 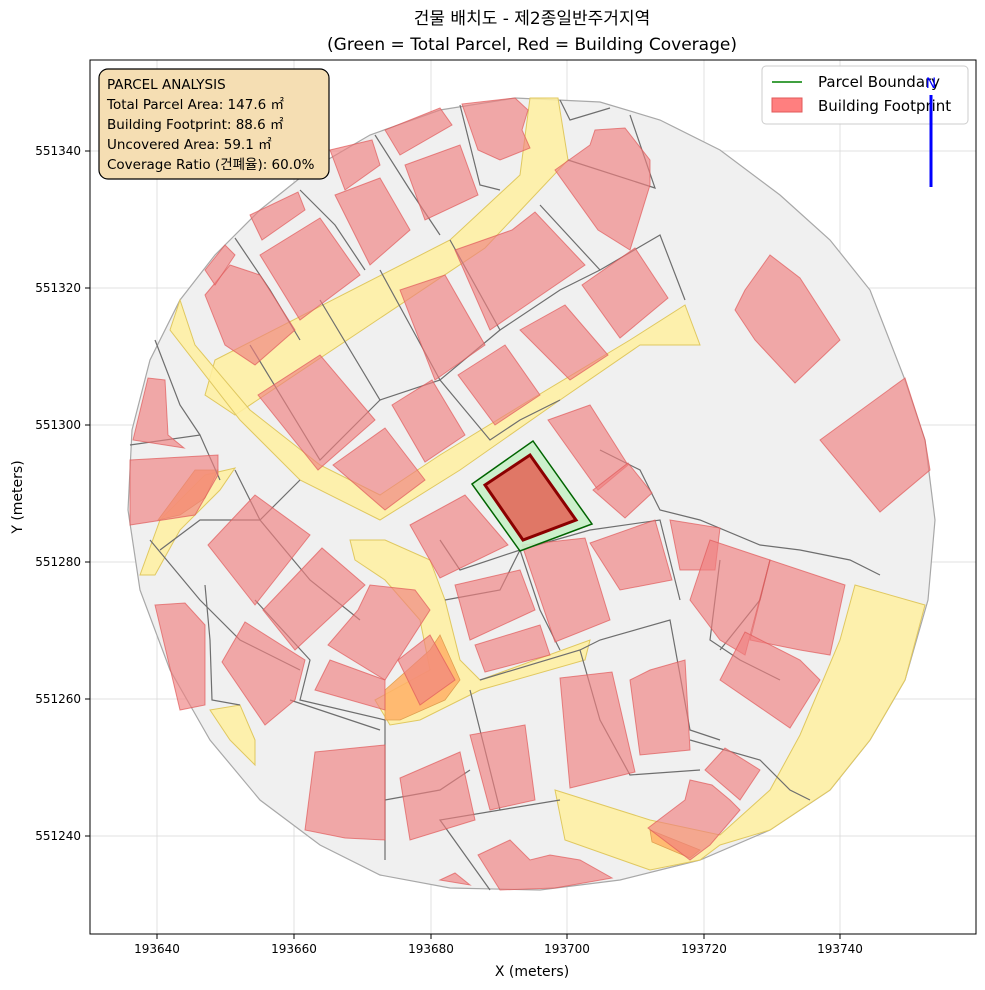 What do you see at coordinates (58, 425) in the screenshot?
I see `y-tick-label: 551300` at bounding box center [58, 425].